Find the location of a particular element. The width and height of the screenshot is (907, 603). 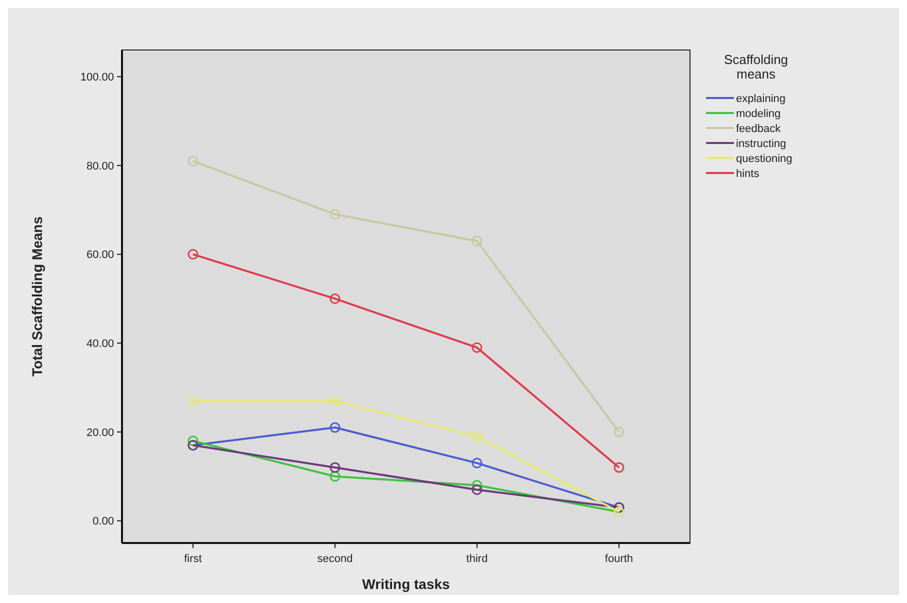

x-tick-label: first is located at coordinates (193, 559).